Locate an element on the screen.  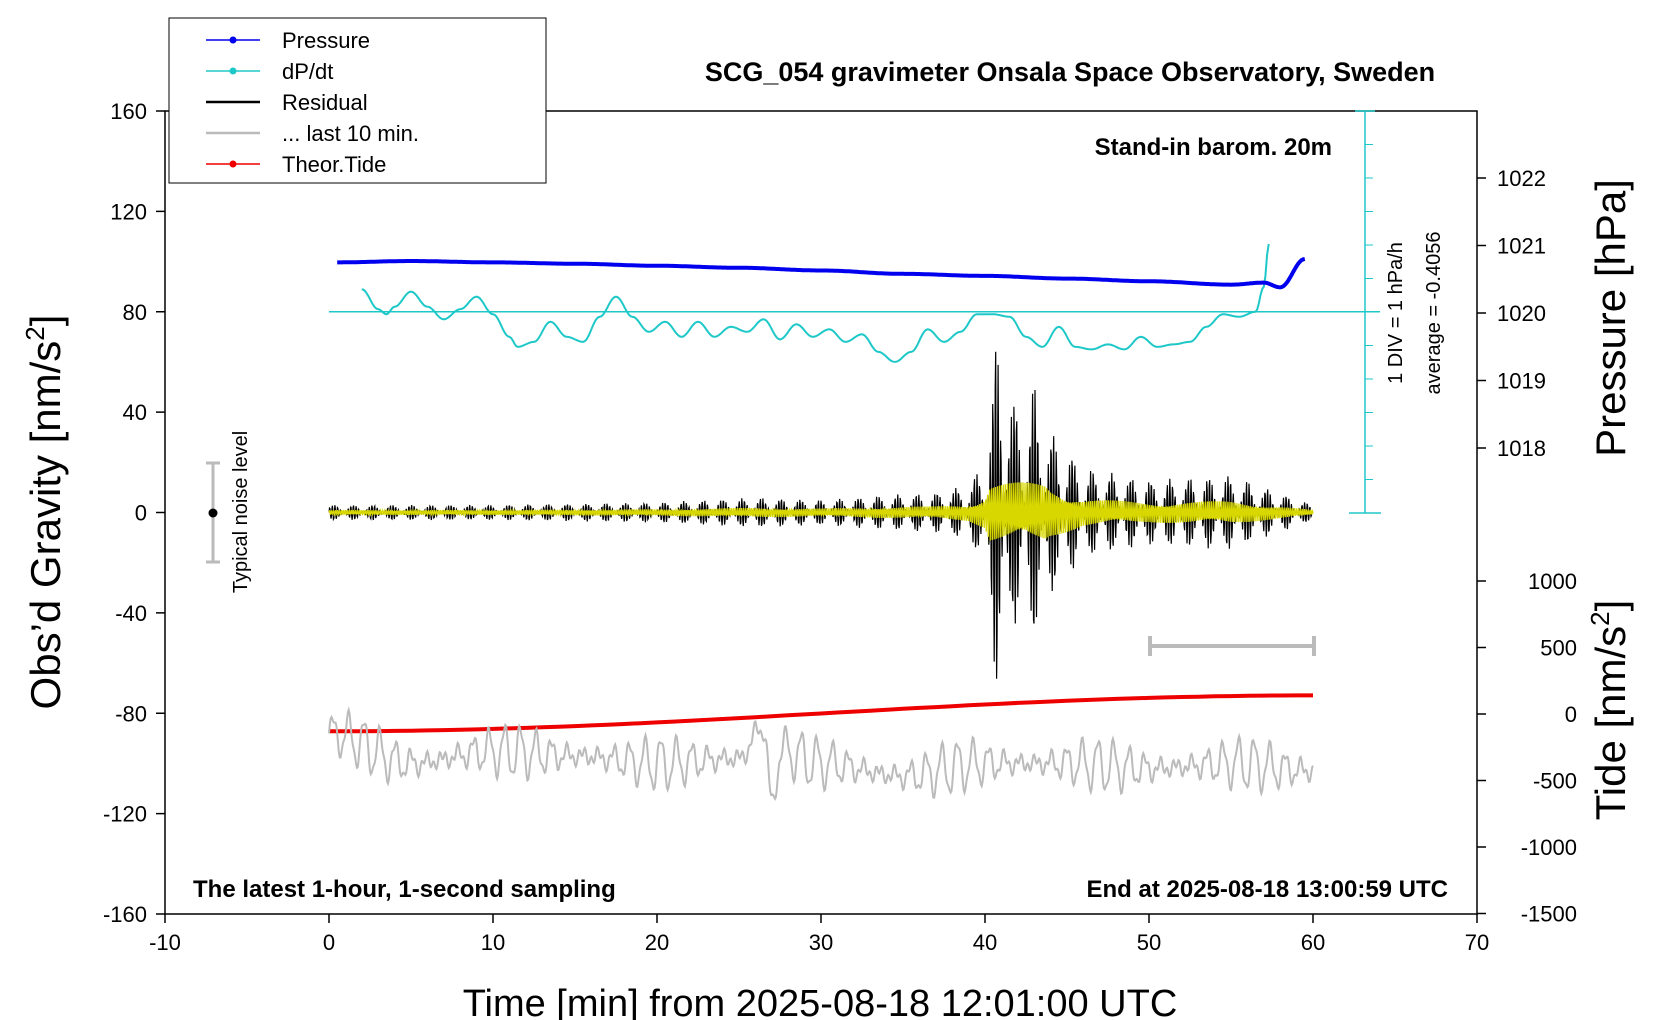
y-tick-label: 160 is located at coordinates (128, 111).